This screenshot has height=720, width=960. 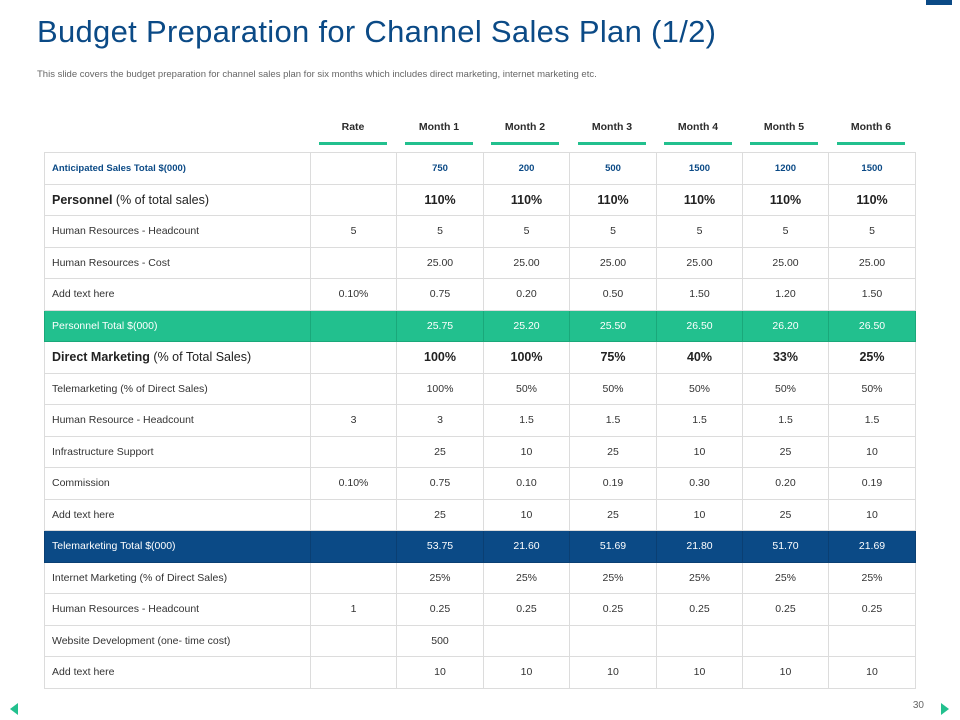 I want to click on month-6-cell: 1.5, so click(x=872, y=420).